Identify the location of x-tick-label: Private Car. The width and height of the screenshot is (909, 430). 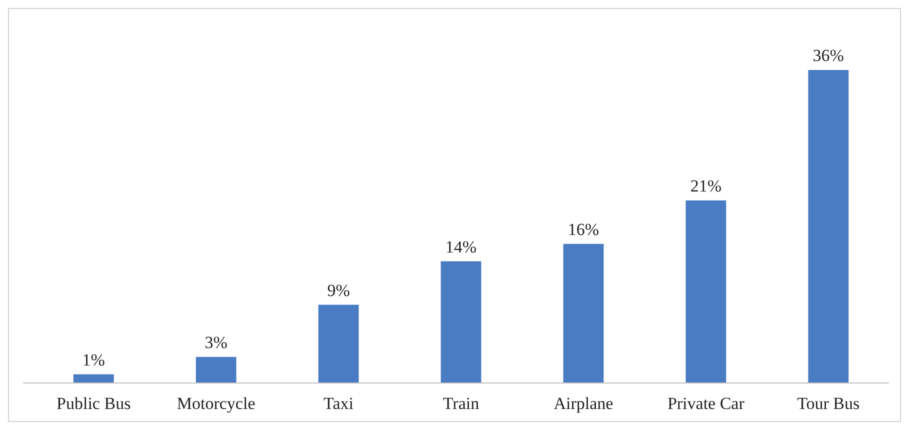
(706, 403).